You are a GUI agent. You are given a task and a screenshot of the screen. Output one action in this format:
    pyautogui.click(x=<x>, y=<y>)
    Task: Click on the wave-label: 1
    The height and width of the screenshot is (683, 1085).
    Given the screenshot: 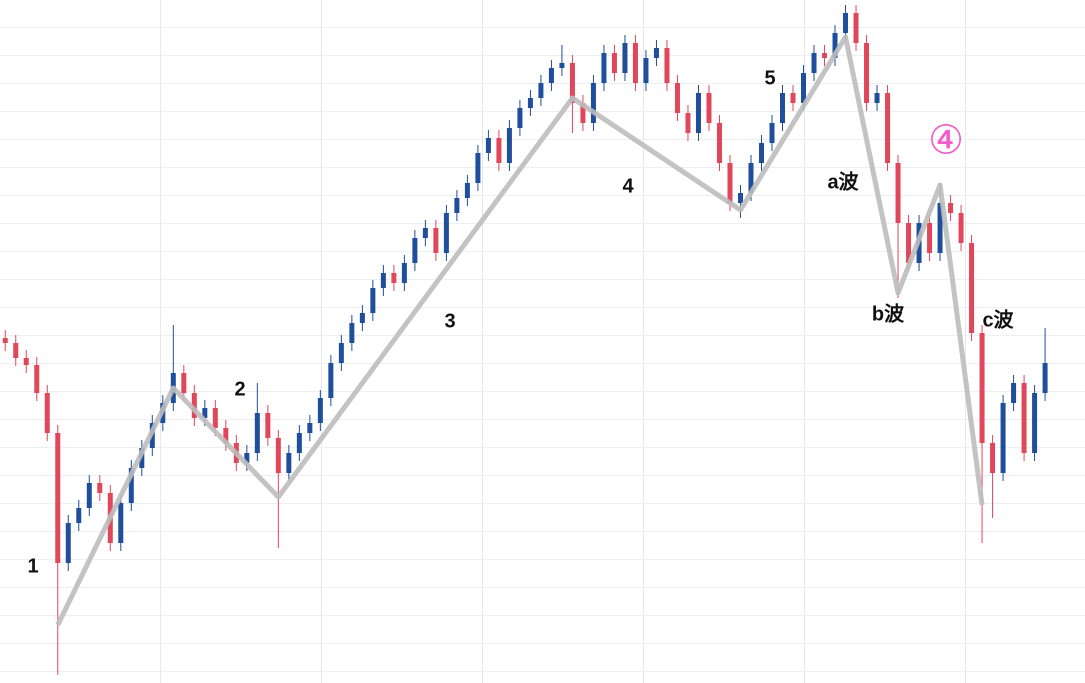 What is the action you would take?
    pyautogui.click(x=32, y=566)
    